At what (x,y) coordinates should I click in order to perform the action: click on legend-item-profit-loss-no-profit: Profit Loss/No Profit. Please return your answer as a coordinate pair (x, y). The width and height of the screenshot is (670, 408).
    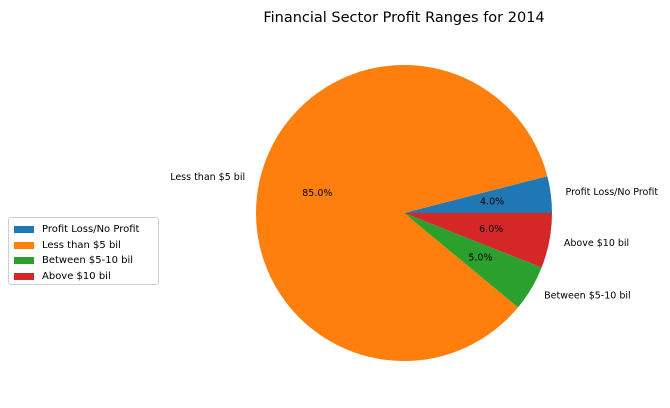
    Looking at the image, I should click on (83, 230).